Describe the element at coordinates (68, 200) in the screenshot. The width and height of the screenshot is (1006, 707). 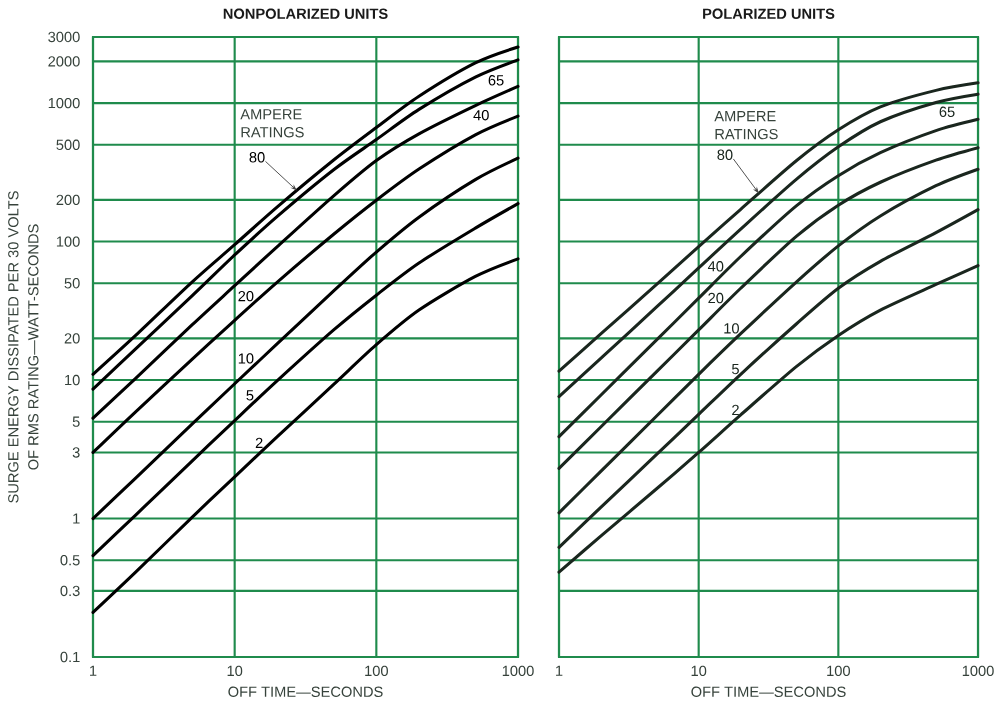
I see `y-tick-label: 200` at that location.